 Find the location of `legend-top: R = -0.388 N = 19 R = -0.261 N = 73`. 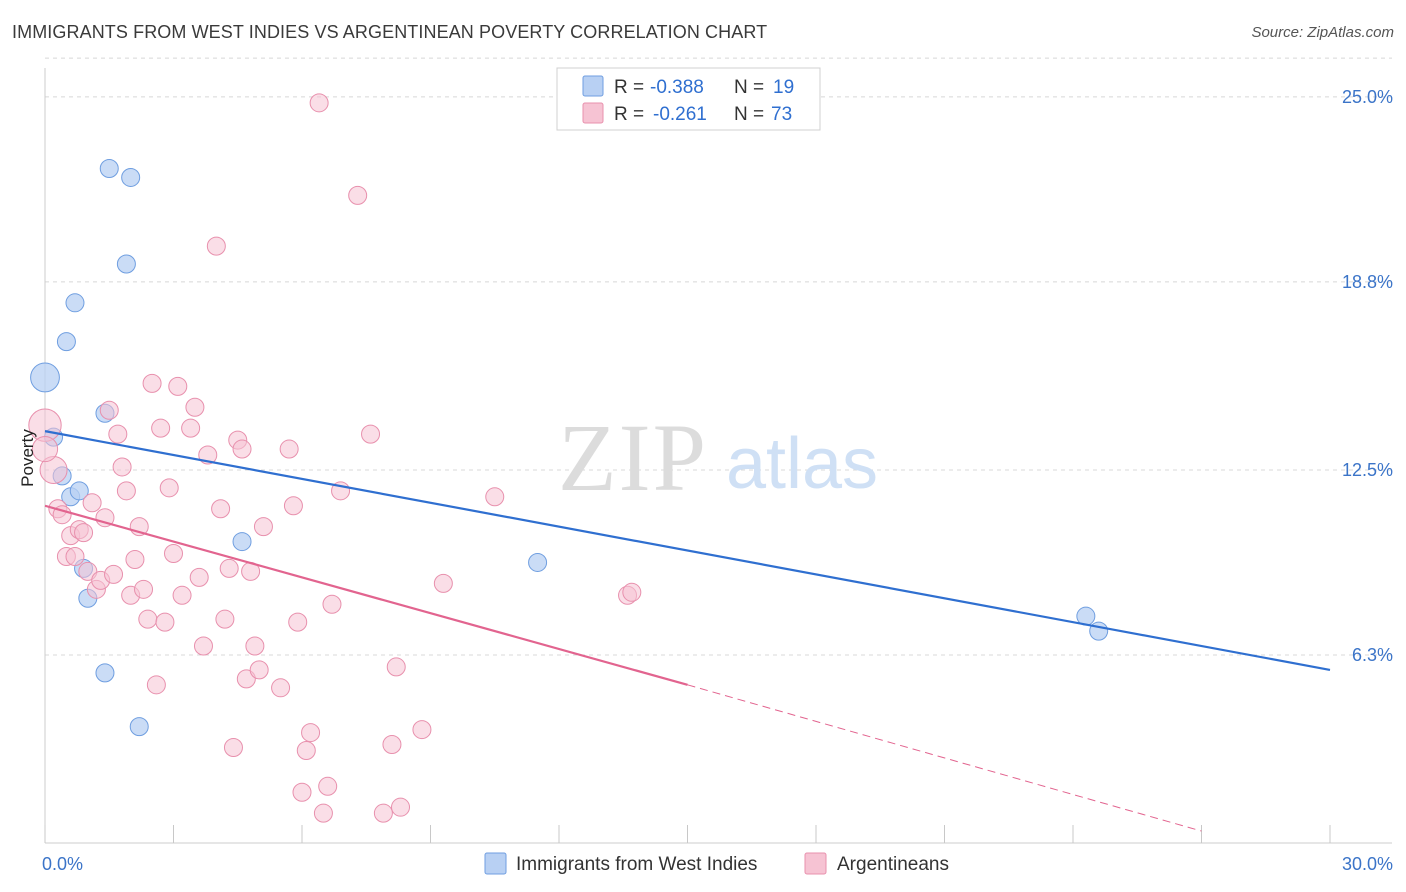

legend-top: R = -0.388 N = 19 R = -0.261 N = 73 is located at coordinates (688, 99).